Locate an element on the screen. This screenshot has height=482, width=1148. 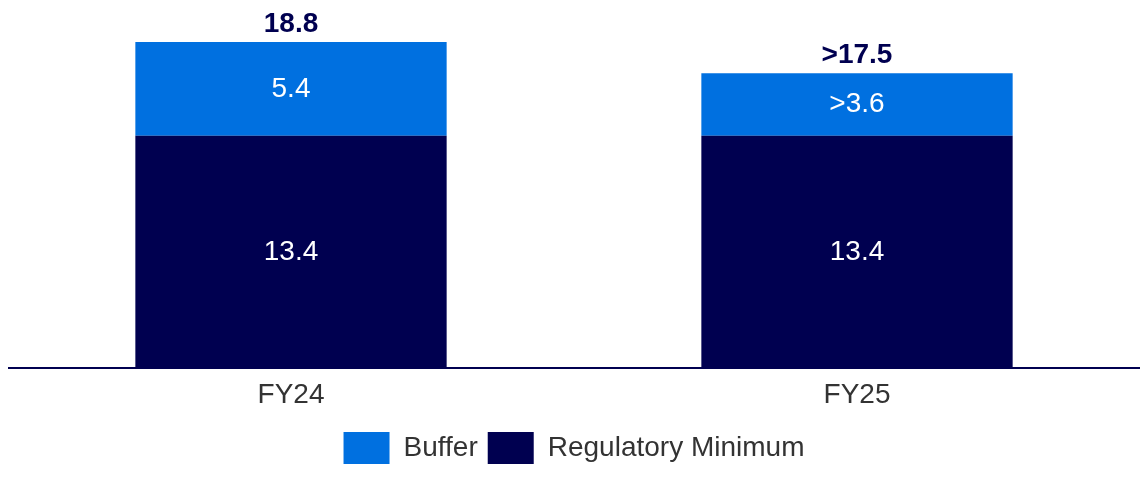
data-label: >3.6 is located at coordinates (857, 103).